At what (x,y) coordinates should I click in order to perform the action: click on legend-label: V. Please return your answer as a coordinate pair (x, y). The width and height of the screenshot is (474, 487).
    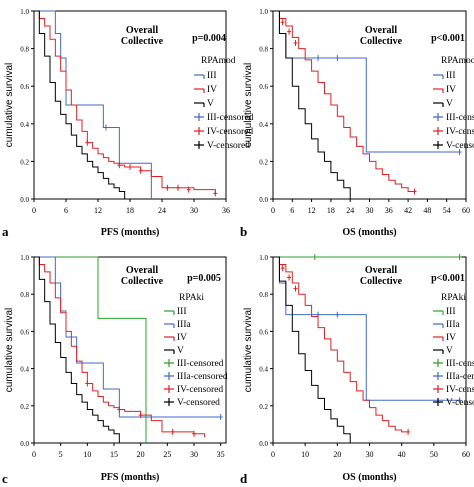
    Looking at the image, I should click on (180, 351).